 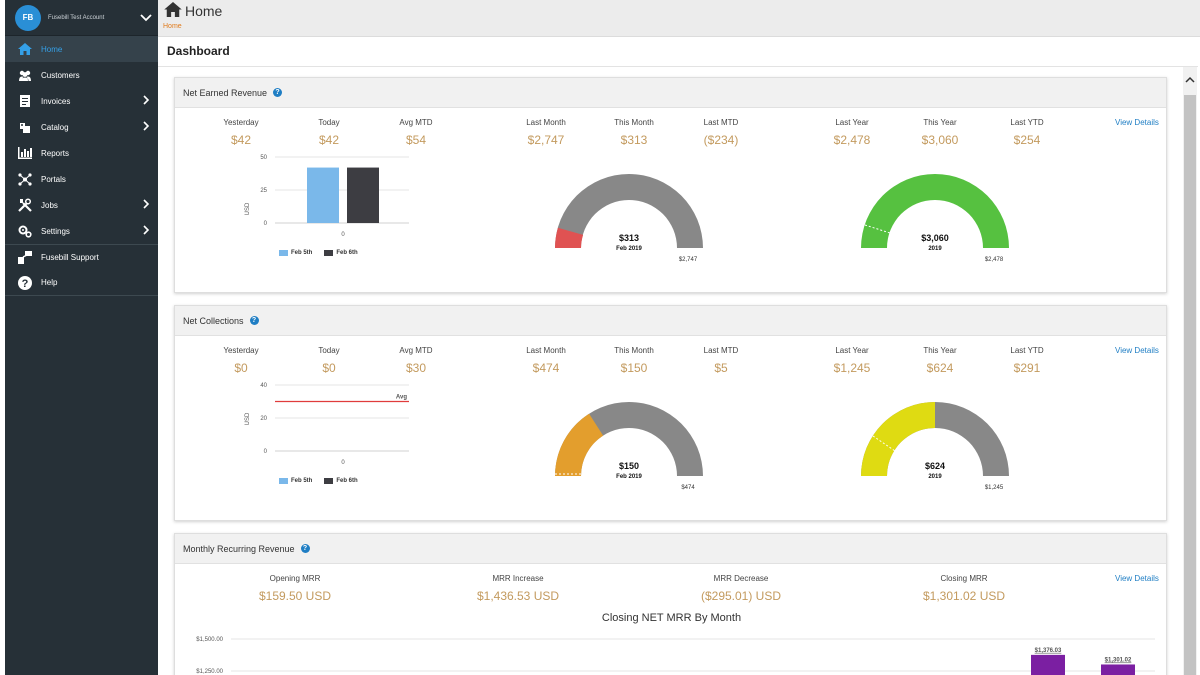 What do you see at coordinates (1027, 132) in the screenshot?
I see `stat-last-ytd: Last YTD $254` at bounding box center [1027, 132].